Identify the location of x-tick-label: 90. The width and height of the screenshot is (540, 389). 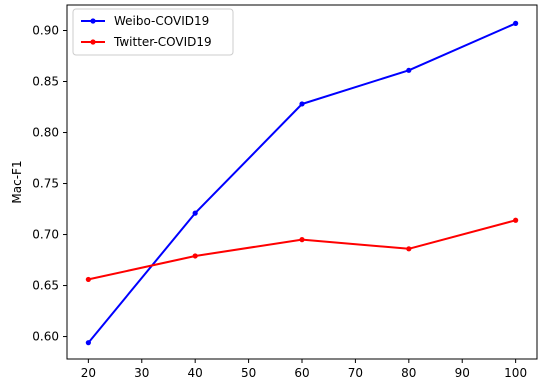
(462, 373).